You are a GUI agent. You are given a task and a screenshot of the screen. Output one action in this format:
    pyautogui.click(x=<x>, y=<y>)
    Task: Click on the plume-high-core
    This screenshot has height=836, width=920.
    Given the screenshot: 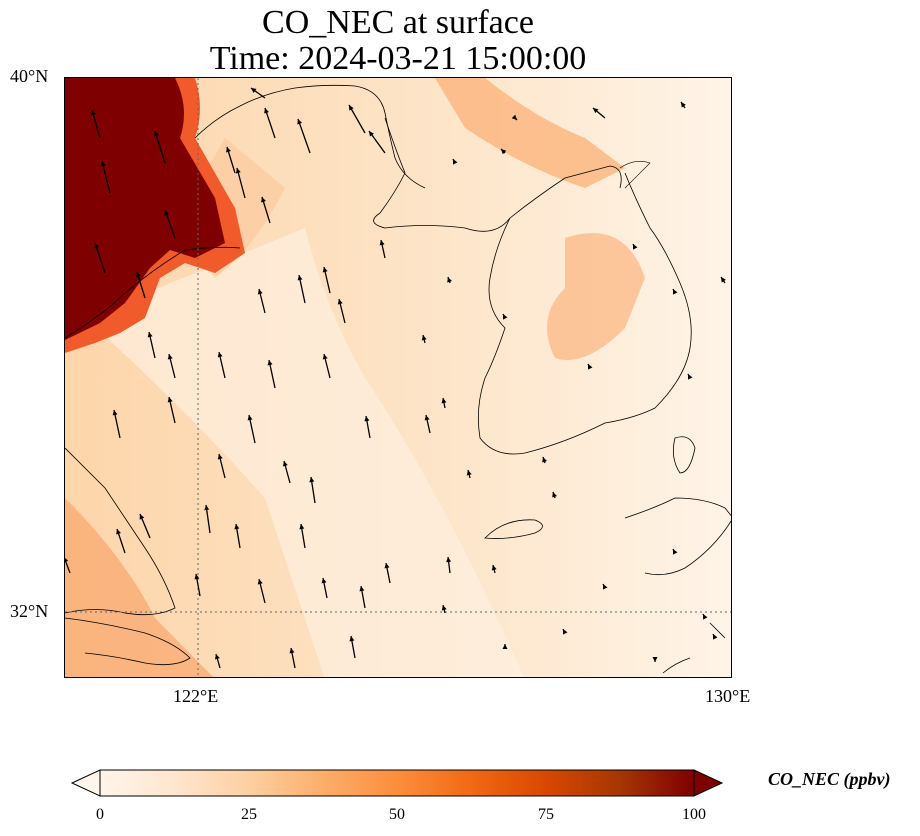 What is the action you would take?
    pyautogui.click(x=145, y=209)
    